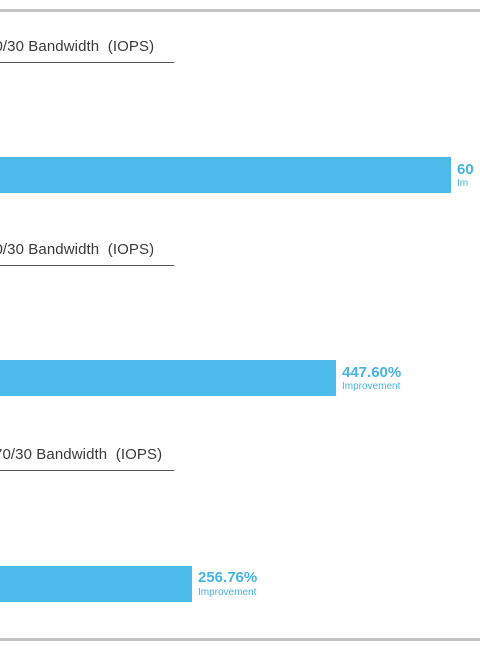 The image size is (480, 650). What do you see at coordinates (87, 470) in the screenshot?
I see `panel-3-title-underline` at bounding box center [87, 470].